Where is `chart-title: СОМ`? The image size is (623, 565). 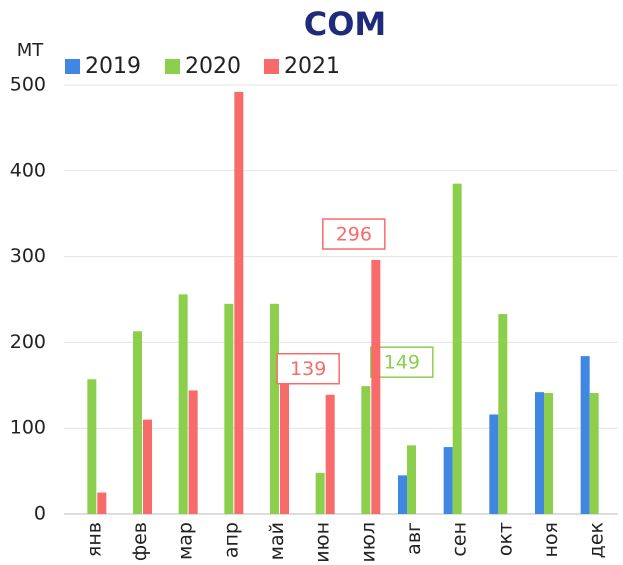 chart-title: СОМ is located at coordinates (345, 24).